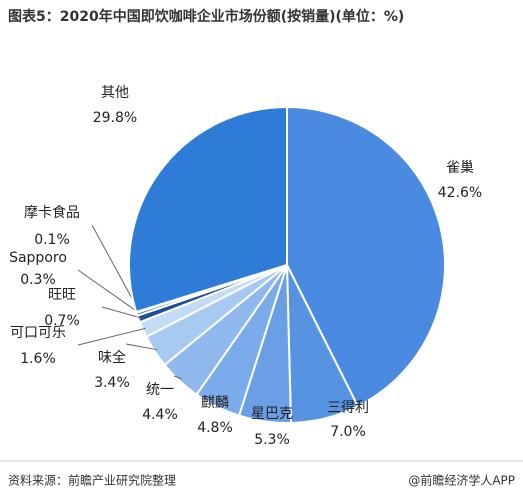 The image size is (523, 499). I want to click on slice-label: 星巴克, so click(272, 414).